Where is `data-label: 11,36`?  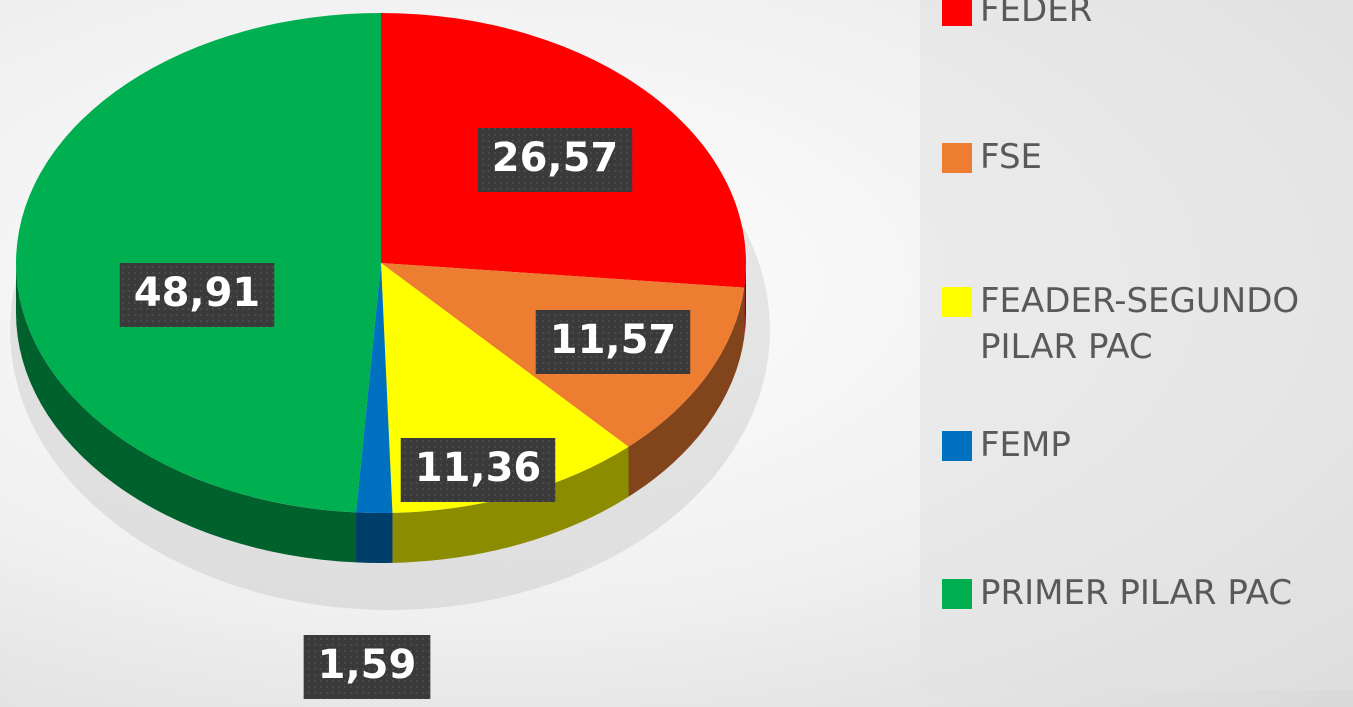
data-label: 11,36 is located at coordinates (478, 468).